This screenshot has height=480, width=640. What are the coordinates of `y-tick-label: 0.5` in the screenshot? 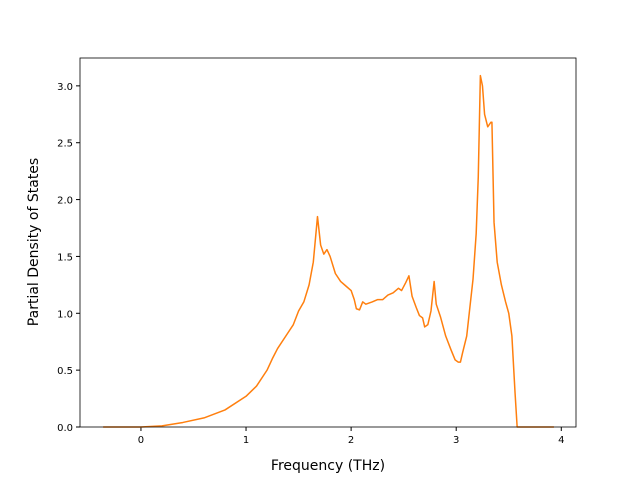 It's located at (65, 371).